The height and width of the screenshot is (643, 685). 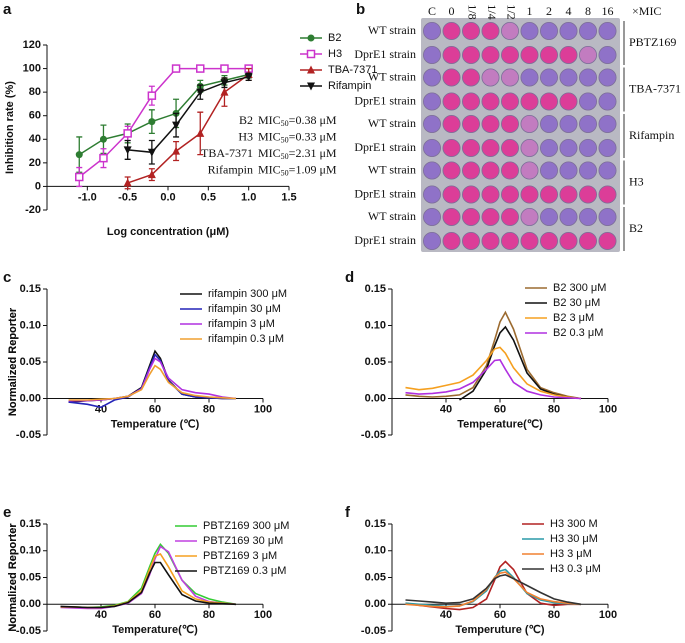 I want to click on legend-label: PBTZ169 30 μM, so click(x=243, y=541).